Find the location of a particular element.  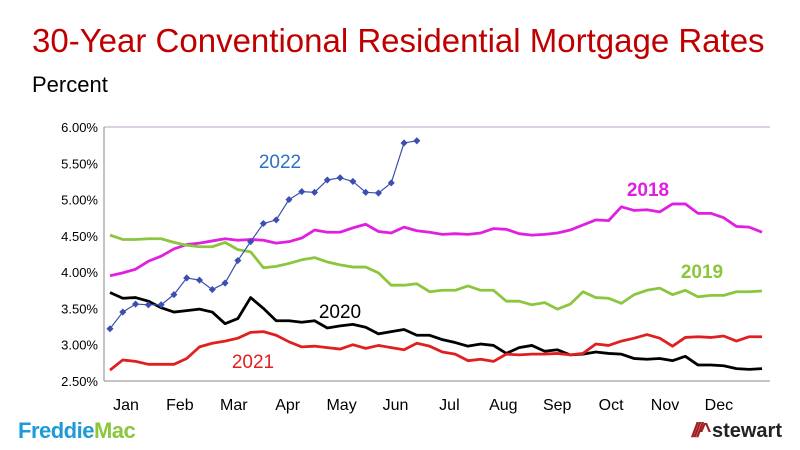

series-line-2019 is located at coordinates (436, 272).